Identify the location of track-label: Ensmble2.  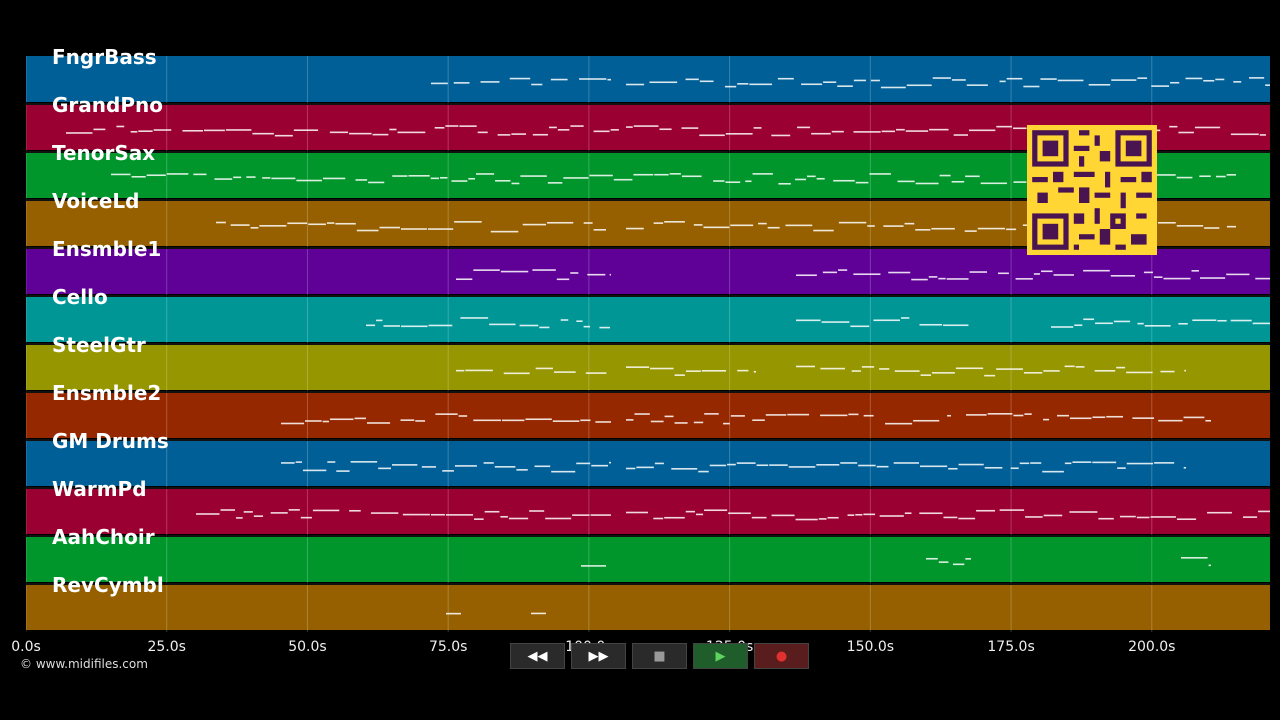
(107, 393).